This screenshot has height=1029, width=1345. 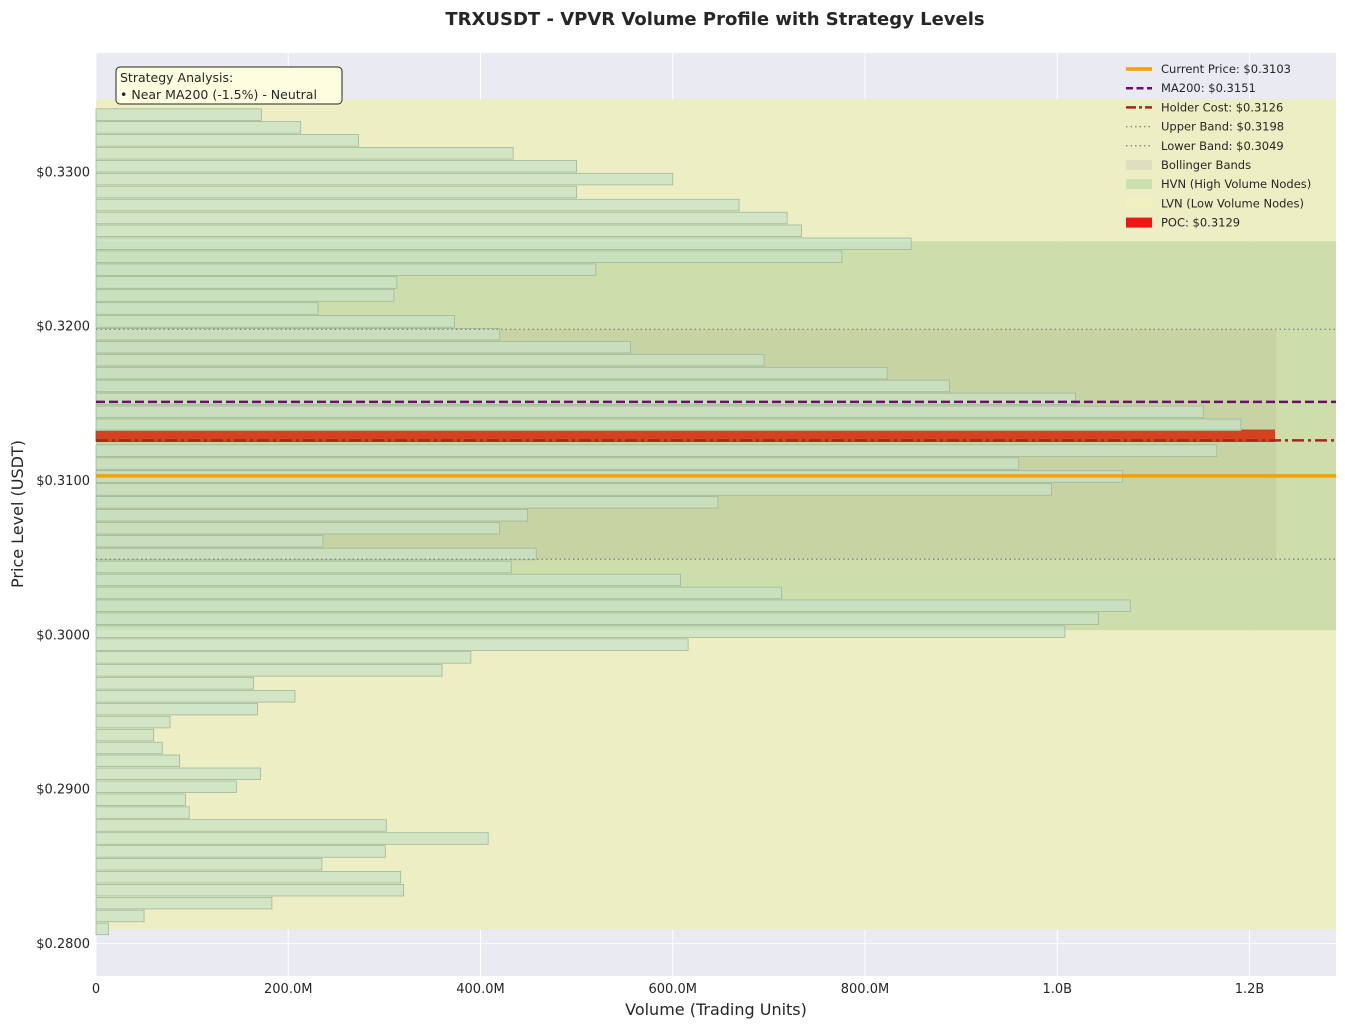 I want to click on x-tick-label-1: 200.0M, so click(x=288, y=989).